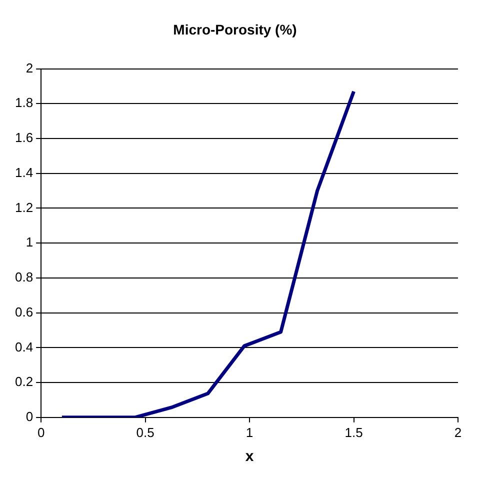 This screenshot has height=482, width=478. I want to click on y-tick-label: 0.8, so click(24, 277).